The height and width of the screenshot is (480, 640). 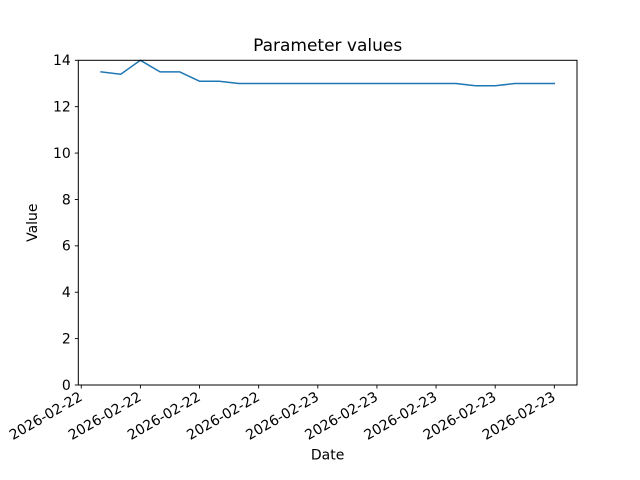 What do you see at coordinates (66, 247) in the screenshot?
I see `y-tick-label: 6` at bounding box center [66, 247].